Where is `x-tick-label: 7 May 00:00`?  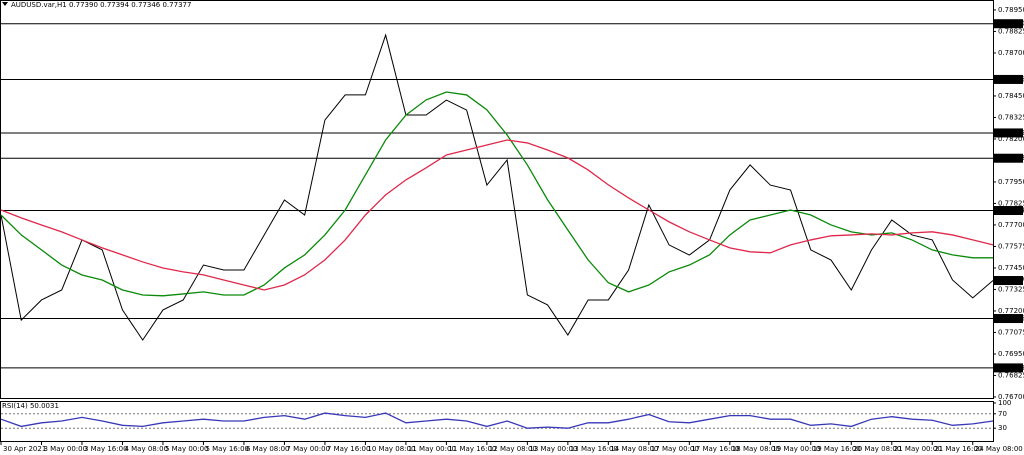
x-tick-label: 7 May 00:00 is located at coordinates (308, 449).